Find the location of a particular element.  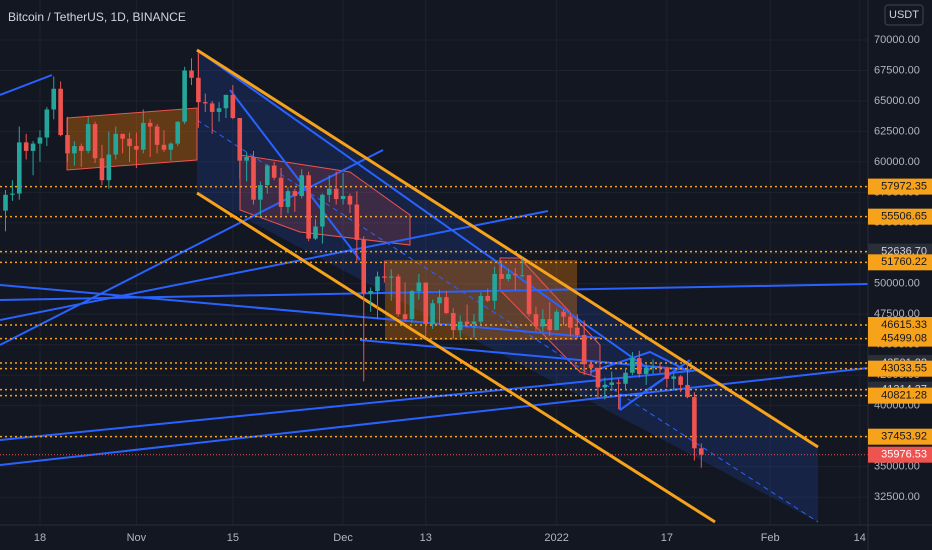

chart-title: Bitcoin / TetherUS, 1D, BINANCE is located at coordinates (97, 17).